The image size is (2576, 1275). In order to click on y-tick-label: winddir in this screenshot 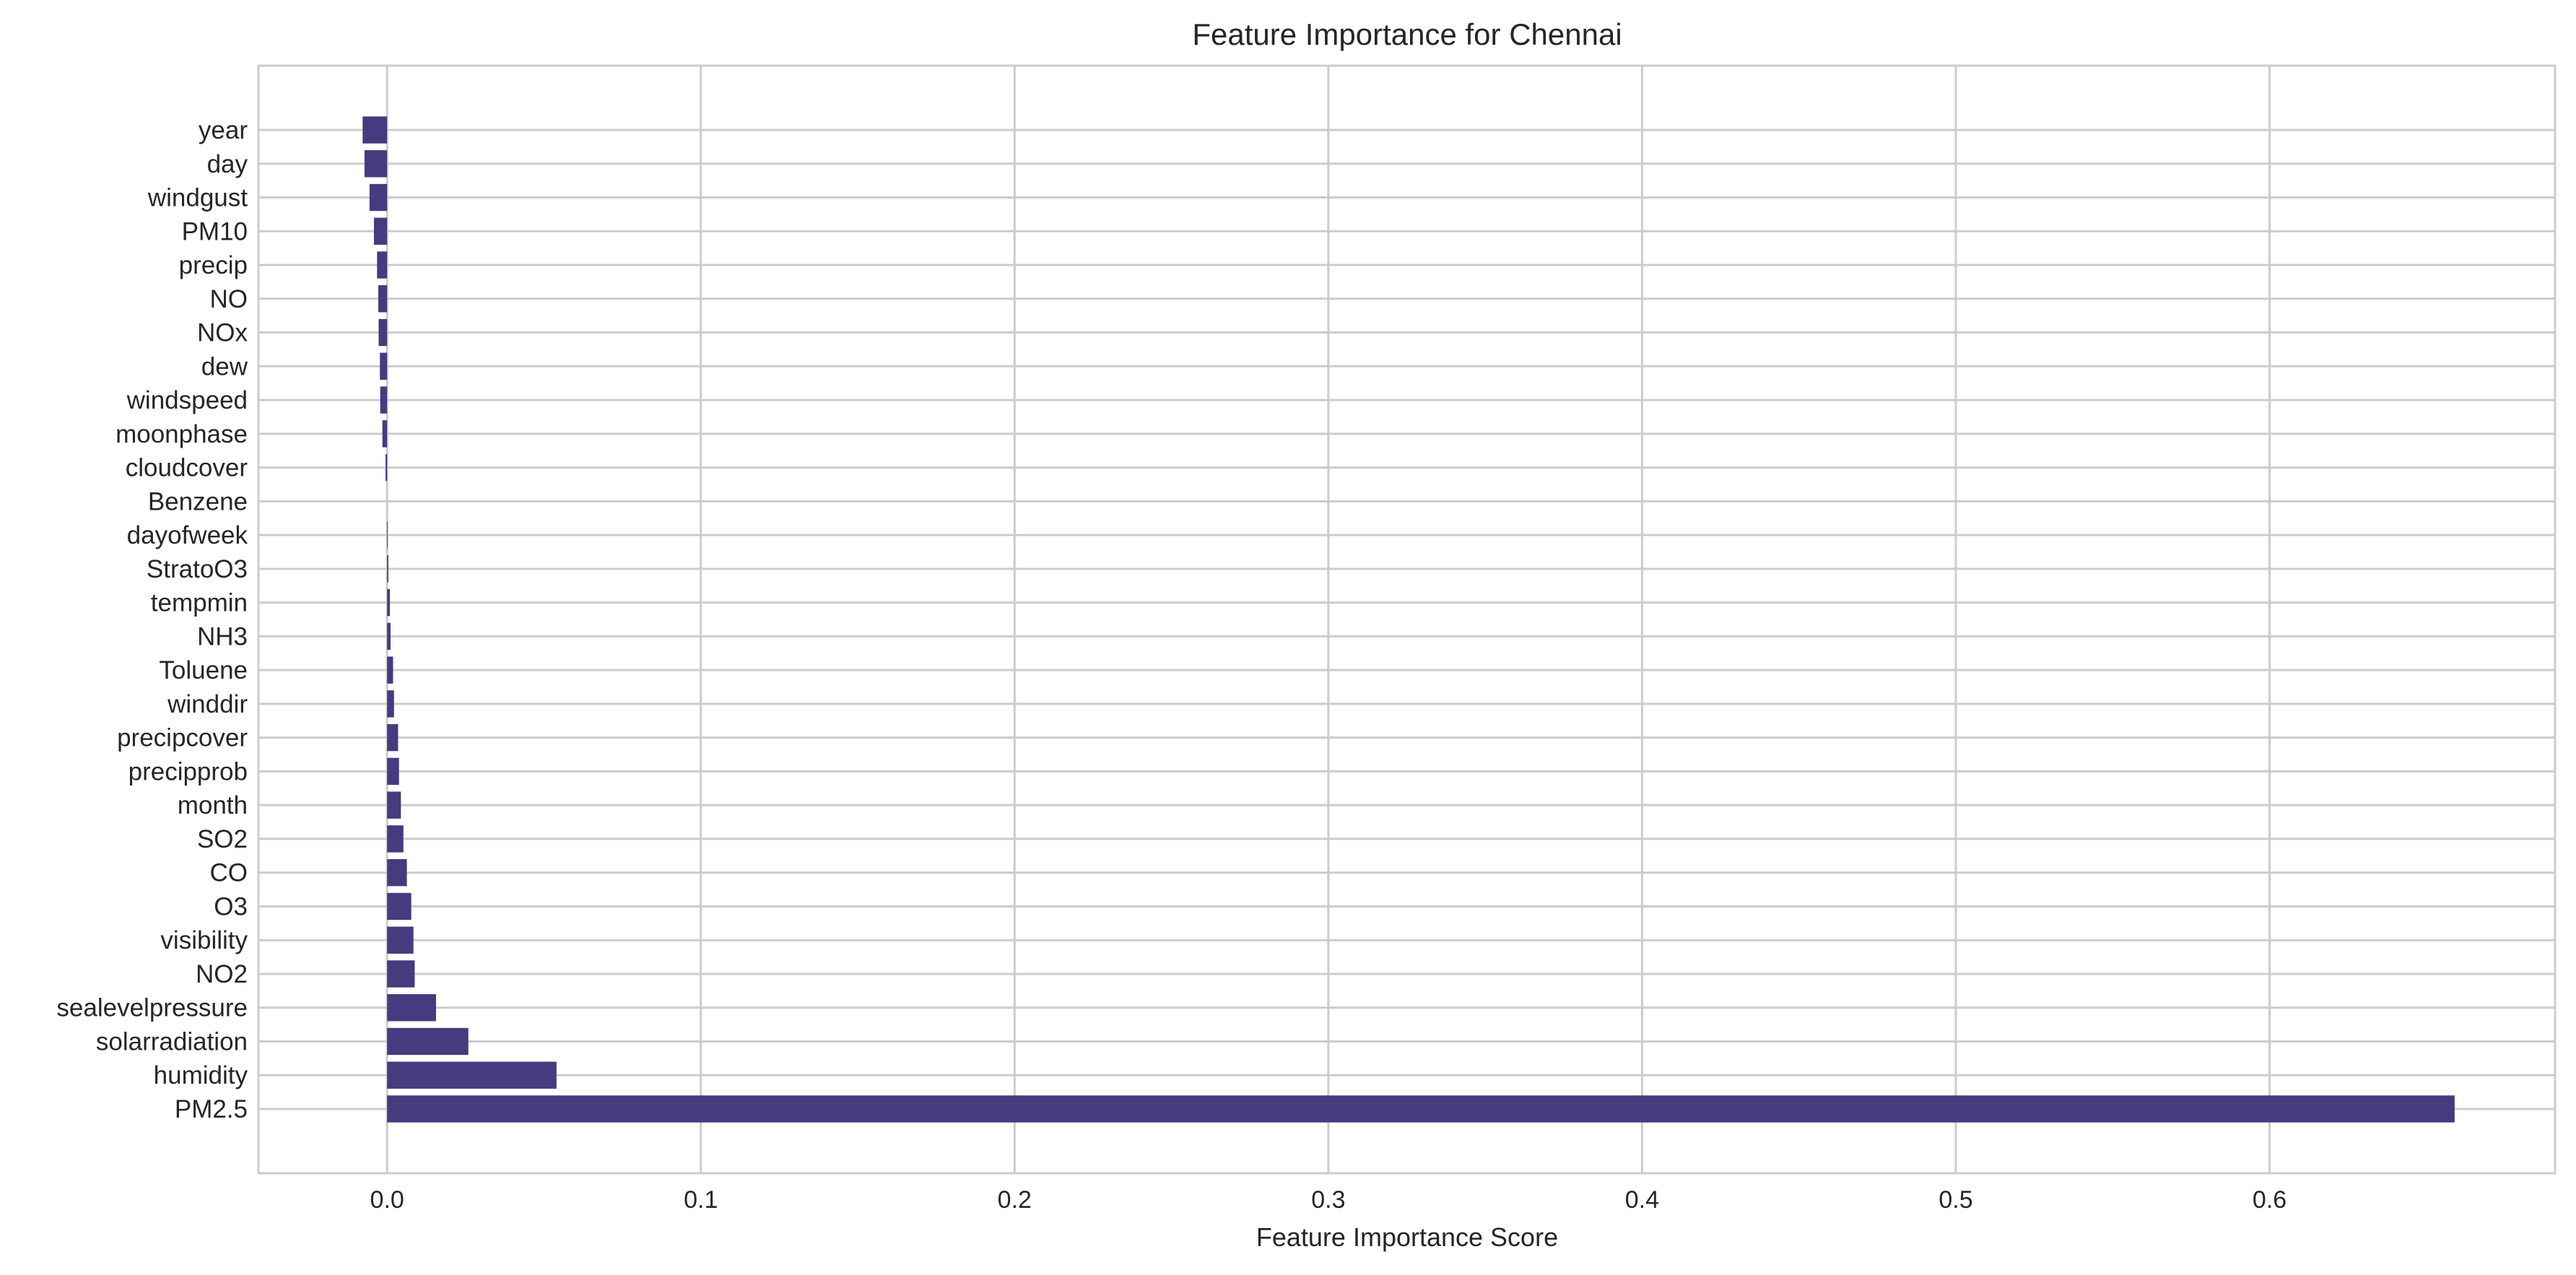, I will do `click(207, 704)`.